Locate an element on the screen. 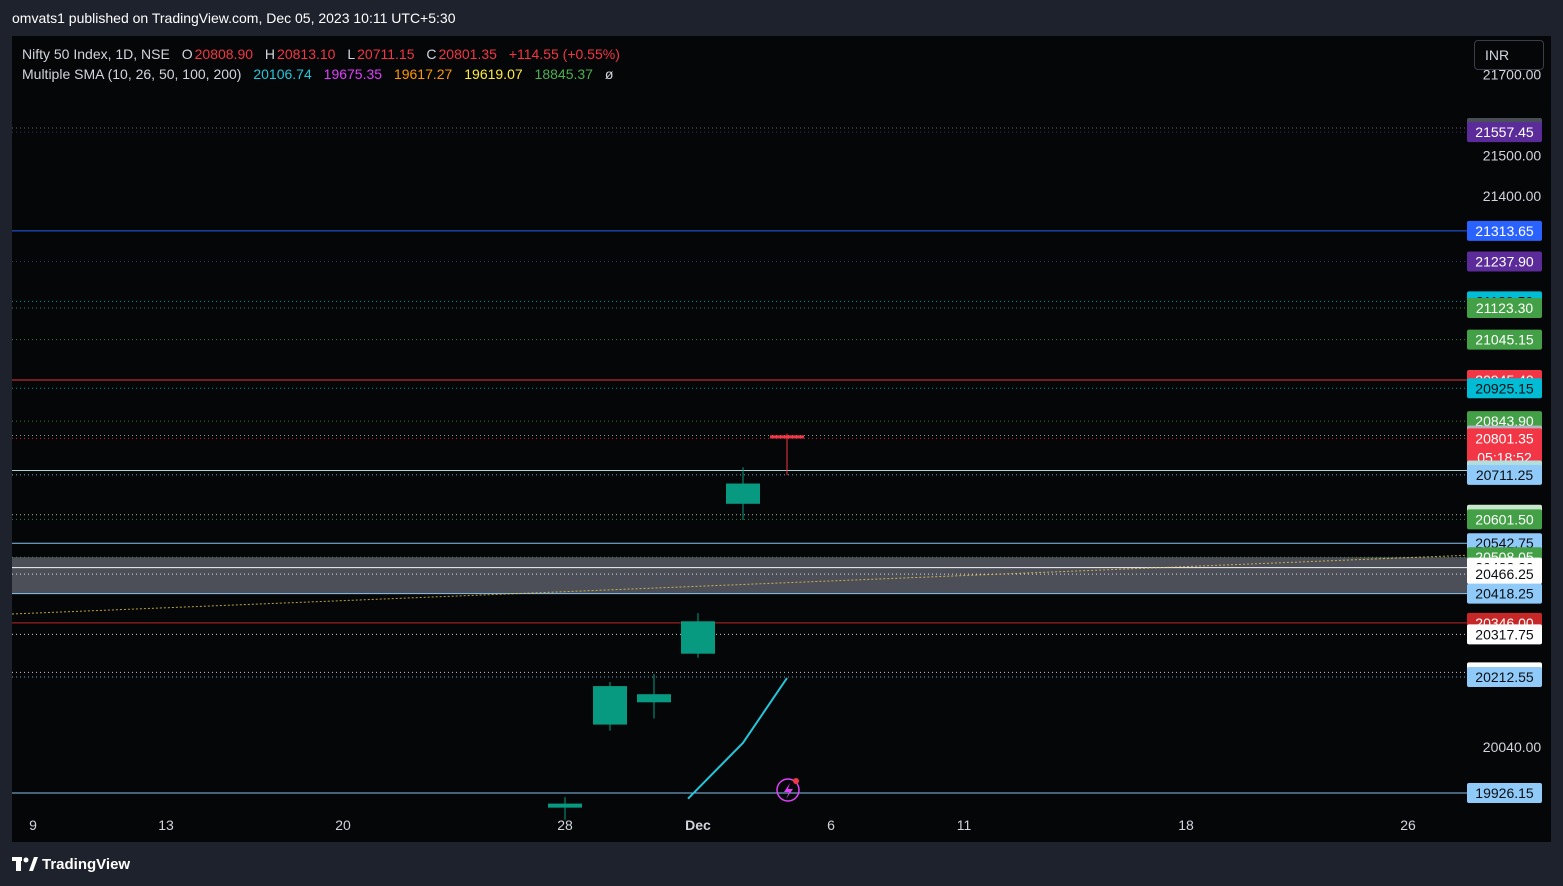 The width and height of the screenshot is (1563, 886). price-tag-label: 21313.65 is located at coordinates (1504, 231).